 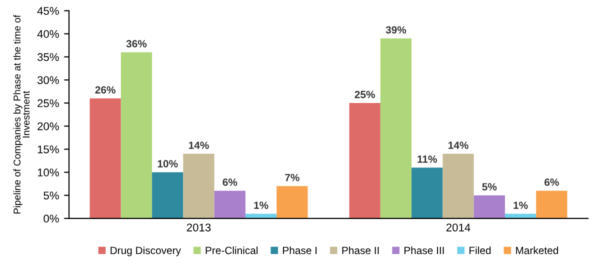 I want to click on legend-label: Marketed, so click(x=537, y=250).